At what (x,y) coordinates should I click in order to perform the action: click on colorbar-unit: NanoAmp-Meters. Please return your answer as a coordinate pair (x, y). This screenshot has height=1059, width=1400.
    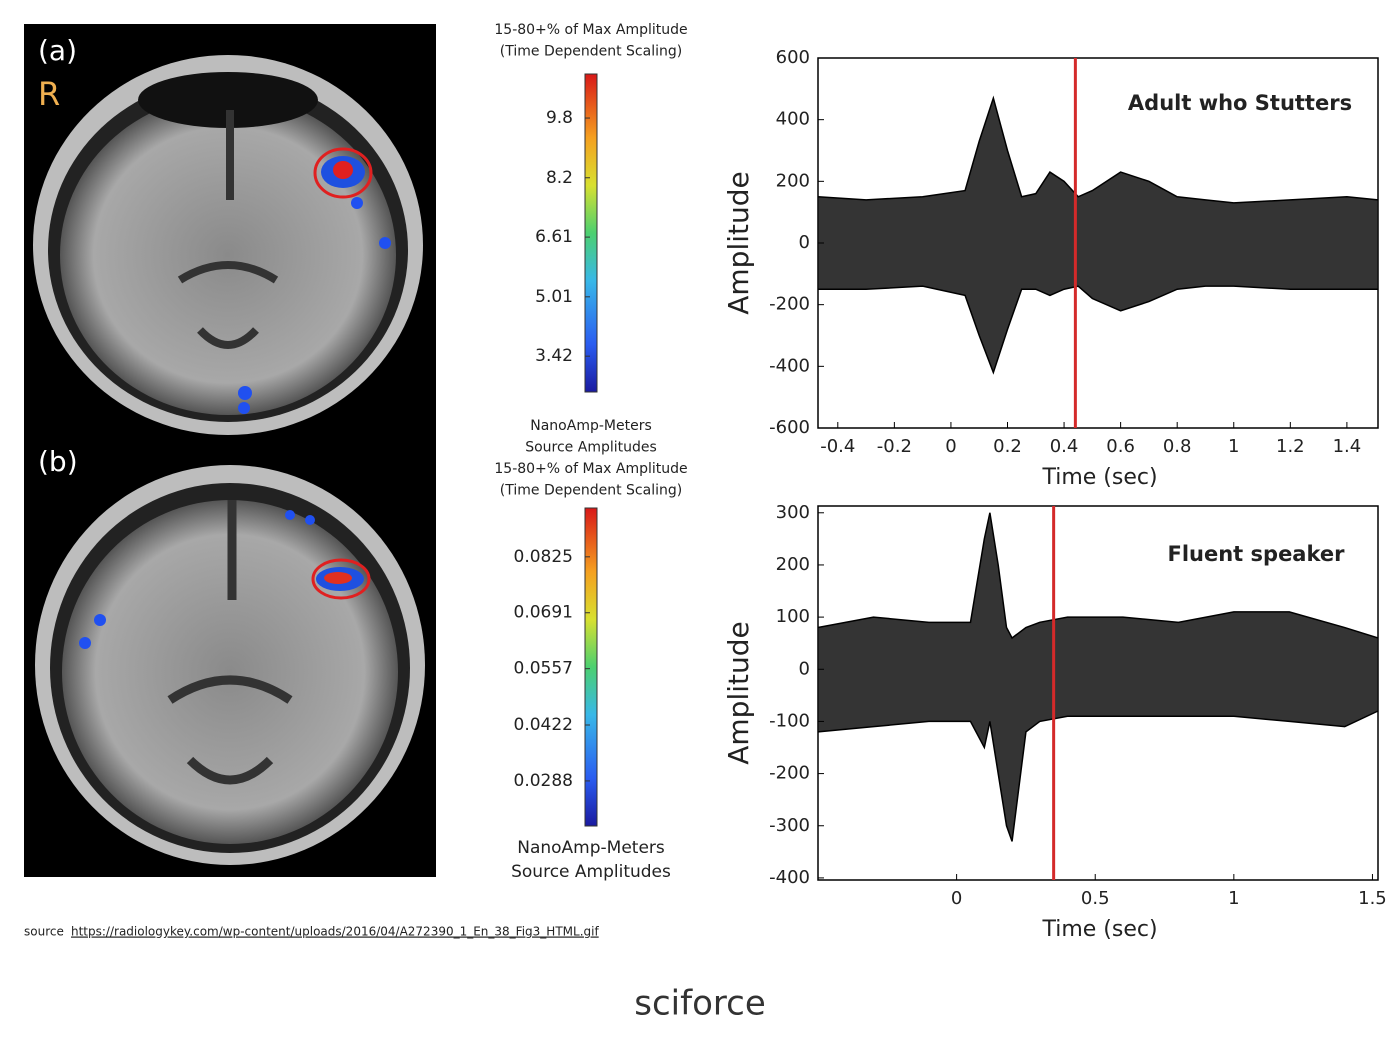
    Looking at the image, I should click on (591, 848).